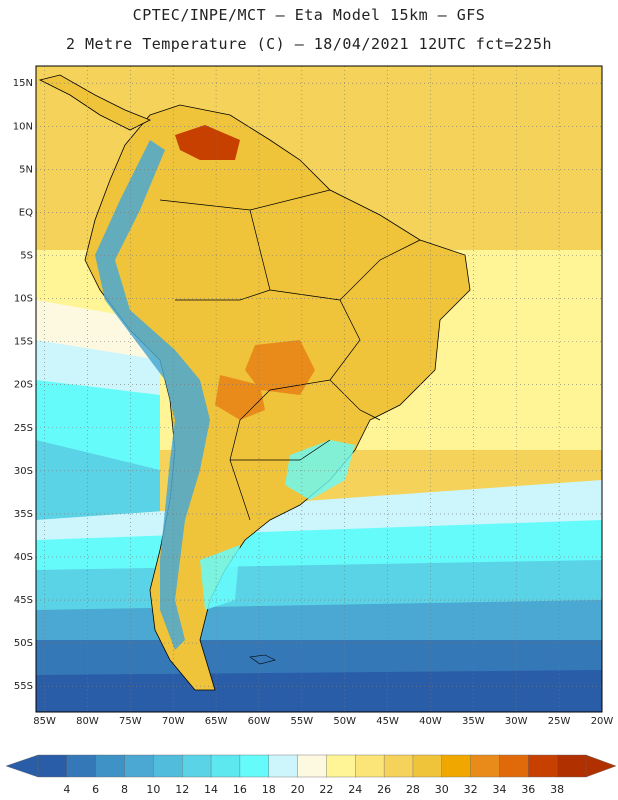 The width and height of the screenshot is (618, 800). Describe the element at coordinates (528, 789) in the screenshot. I see `colorbar-tick-label: 36` at that location.